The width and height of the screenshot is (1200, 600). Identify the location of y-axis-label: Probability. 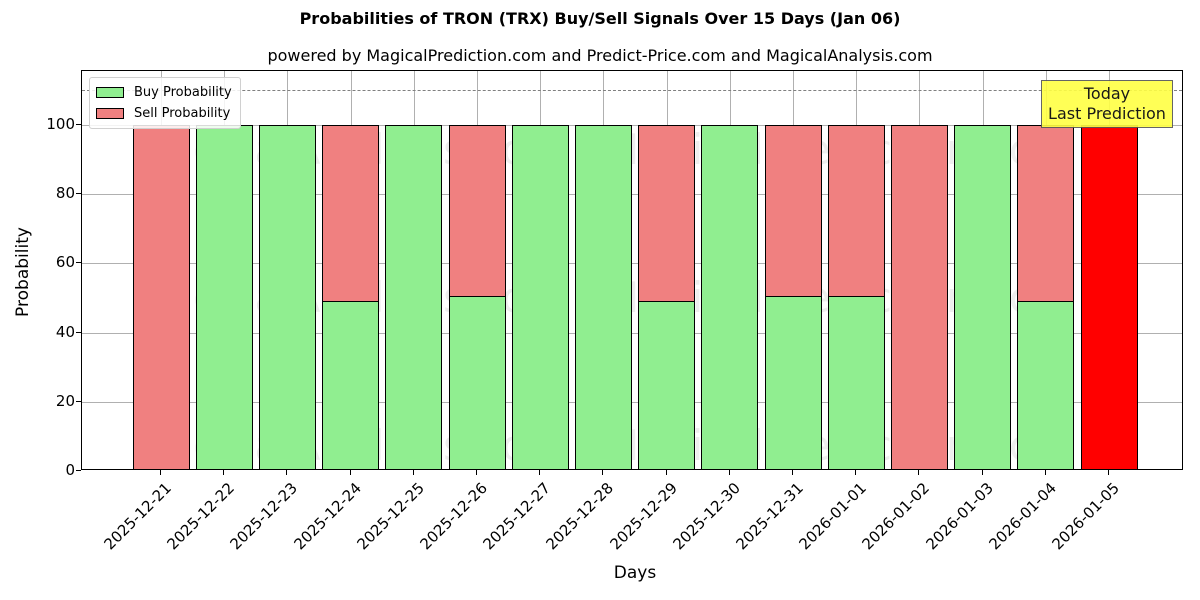
(22, 272).